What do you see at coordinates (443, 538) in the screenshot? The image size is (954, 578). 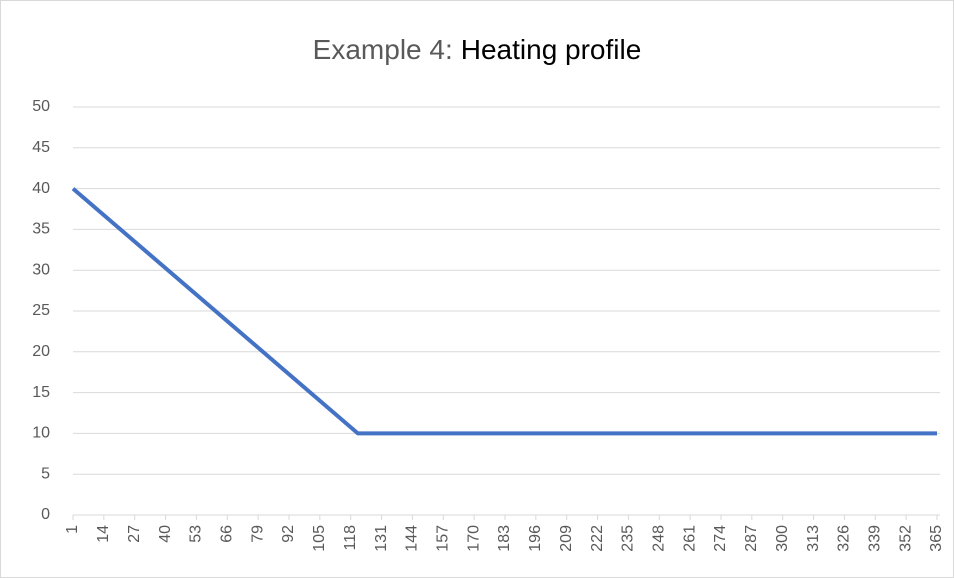 I see `x-tick-label: 157` at bounding box center [443, 538].